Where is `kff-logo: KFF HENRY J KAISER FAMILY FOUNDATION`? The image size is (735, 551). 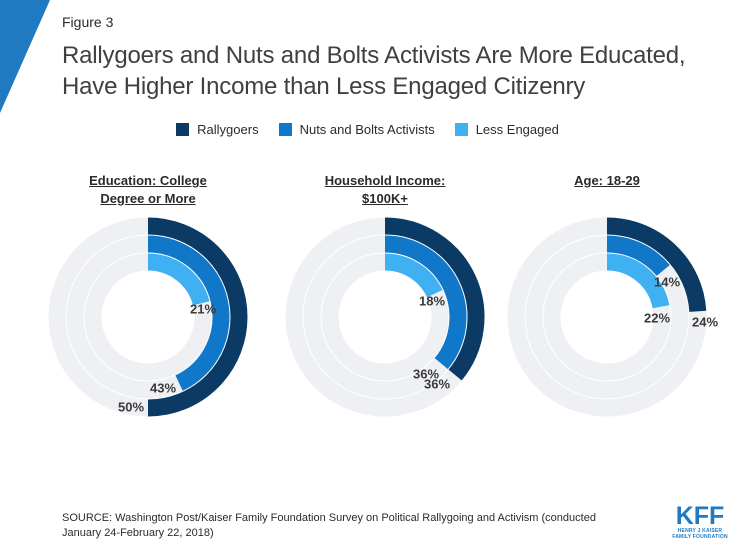
kff-logo: KFF HENRY J KAISER FAMILY FOUNDATION is located at coordinates (700, 521).